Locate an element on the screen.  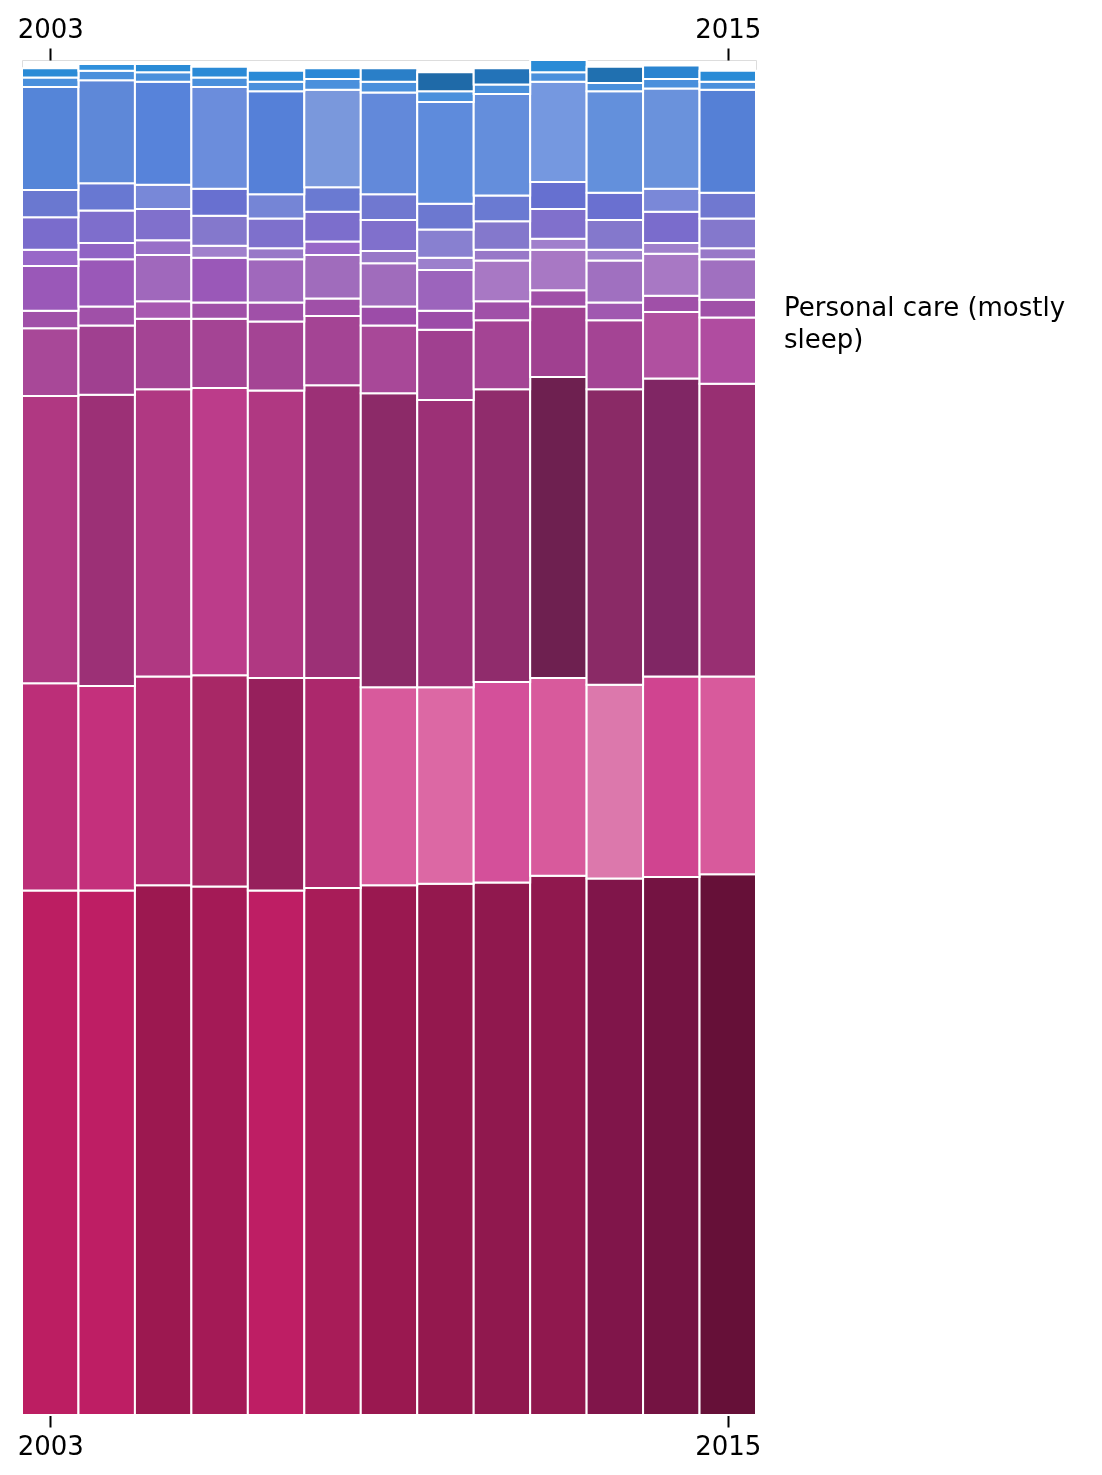
x2-tick-label: 2003 is located at coordinates (50, 28).